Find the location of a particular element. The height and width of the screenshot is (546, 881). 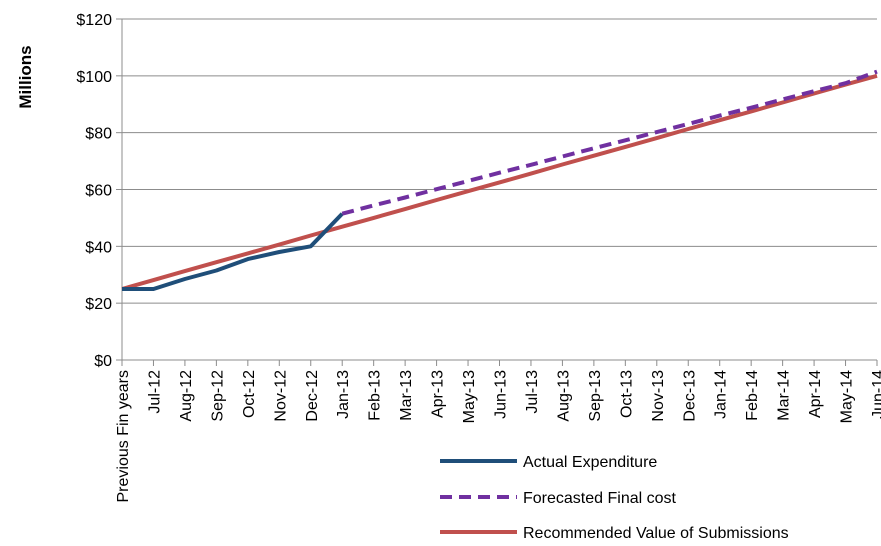

y-tick-label: $120 is located at coordinates (94, 20).